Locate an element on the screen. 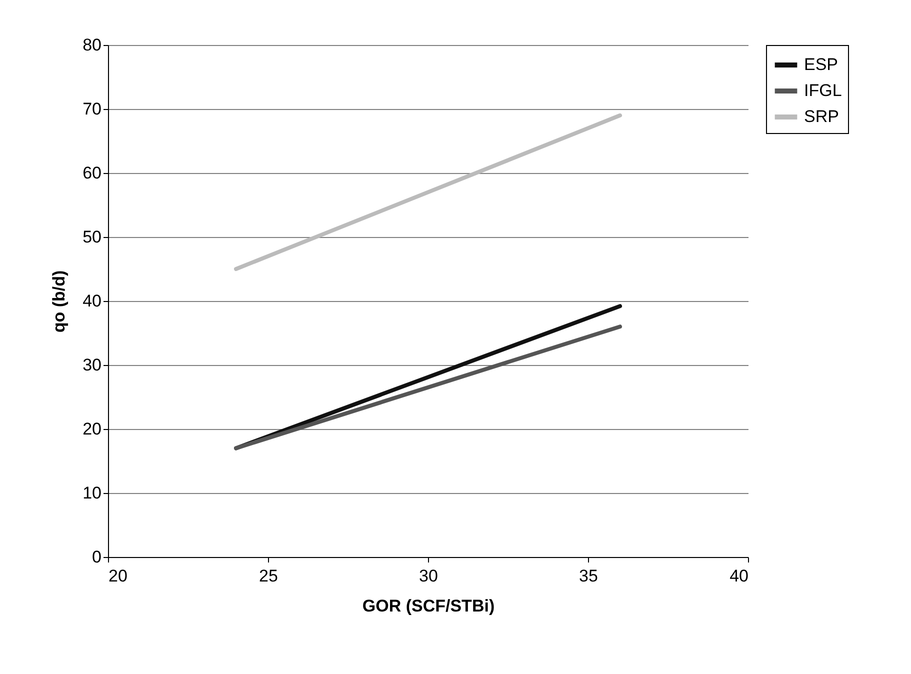 Image resolution: width=911 pixels, height=674 pixels. legend-label: SRP is located at coordinates (821, 116).